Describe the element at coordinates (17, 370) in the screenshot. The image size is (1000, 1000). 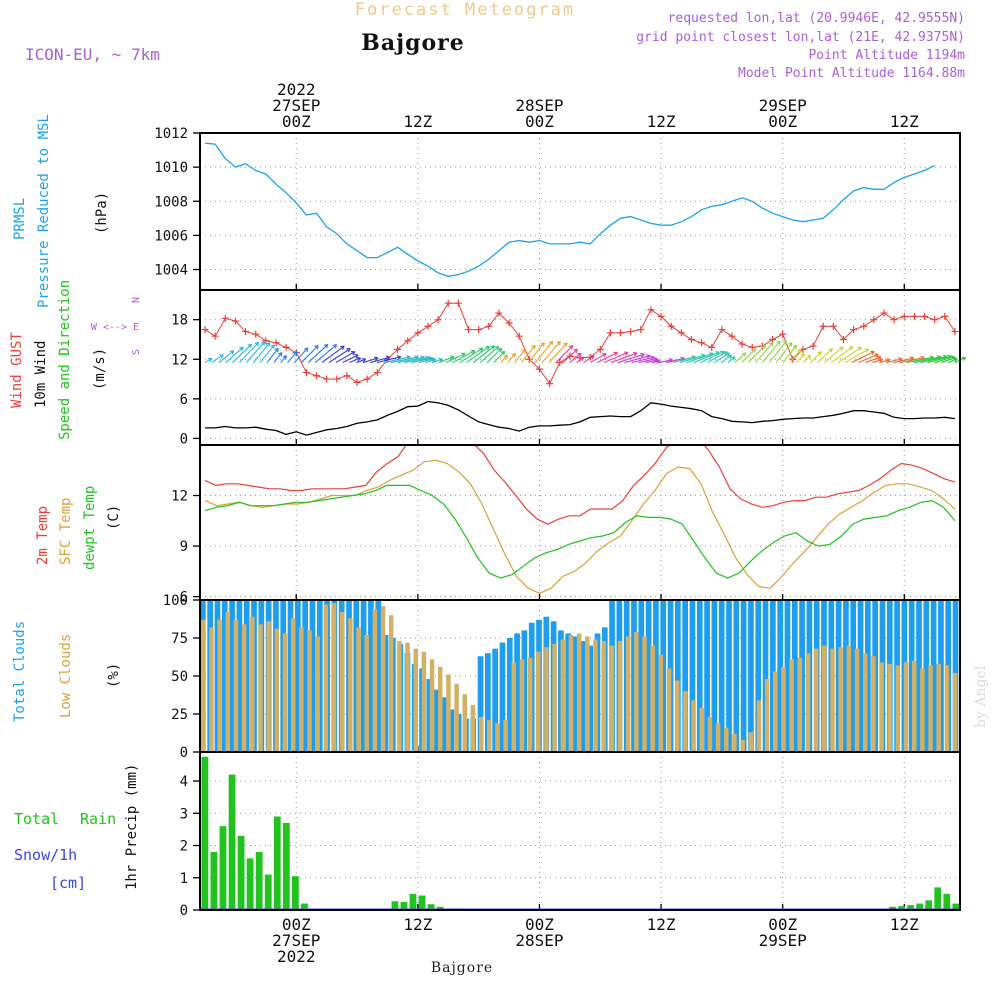
I see `gust-label: Wind GUST` at that location.